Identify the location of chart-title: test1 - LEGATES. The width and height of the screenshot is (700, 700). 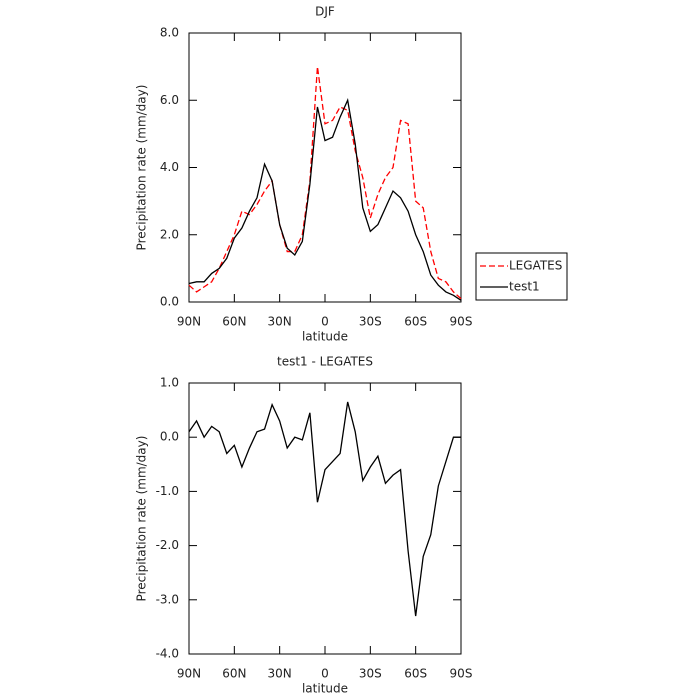
(325, 362).